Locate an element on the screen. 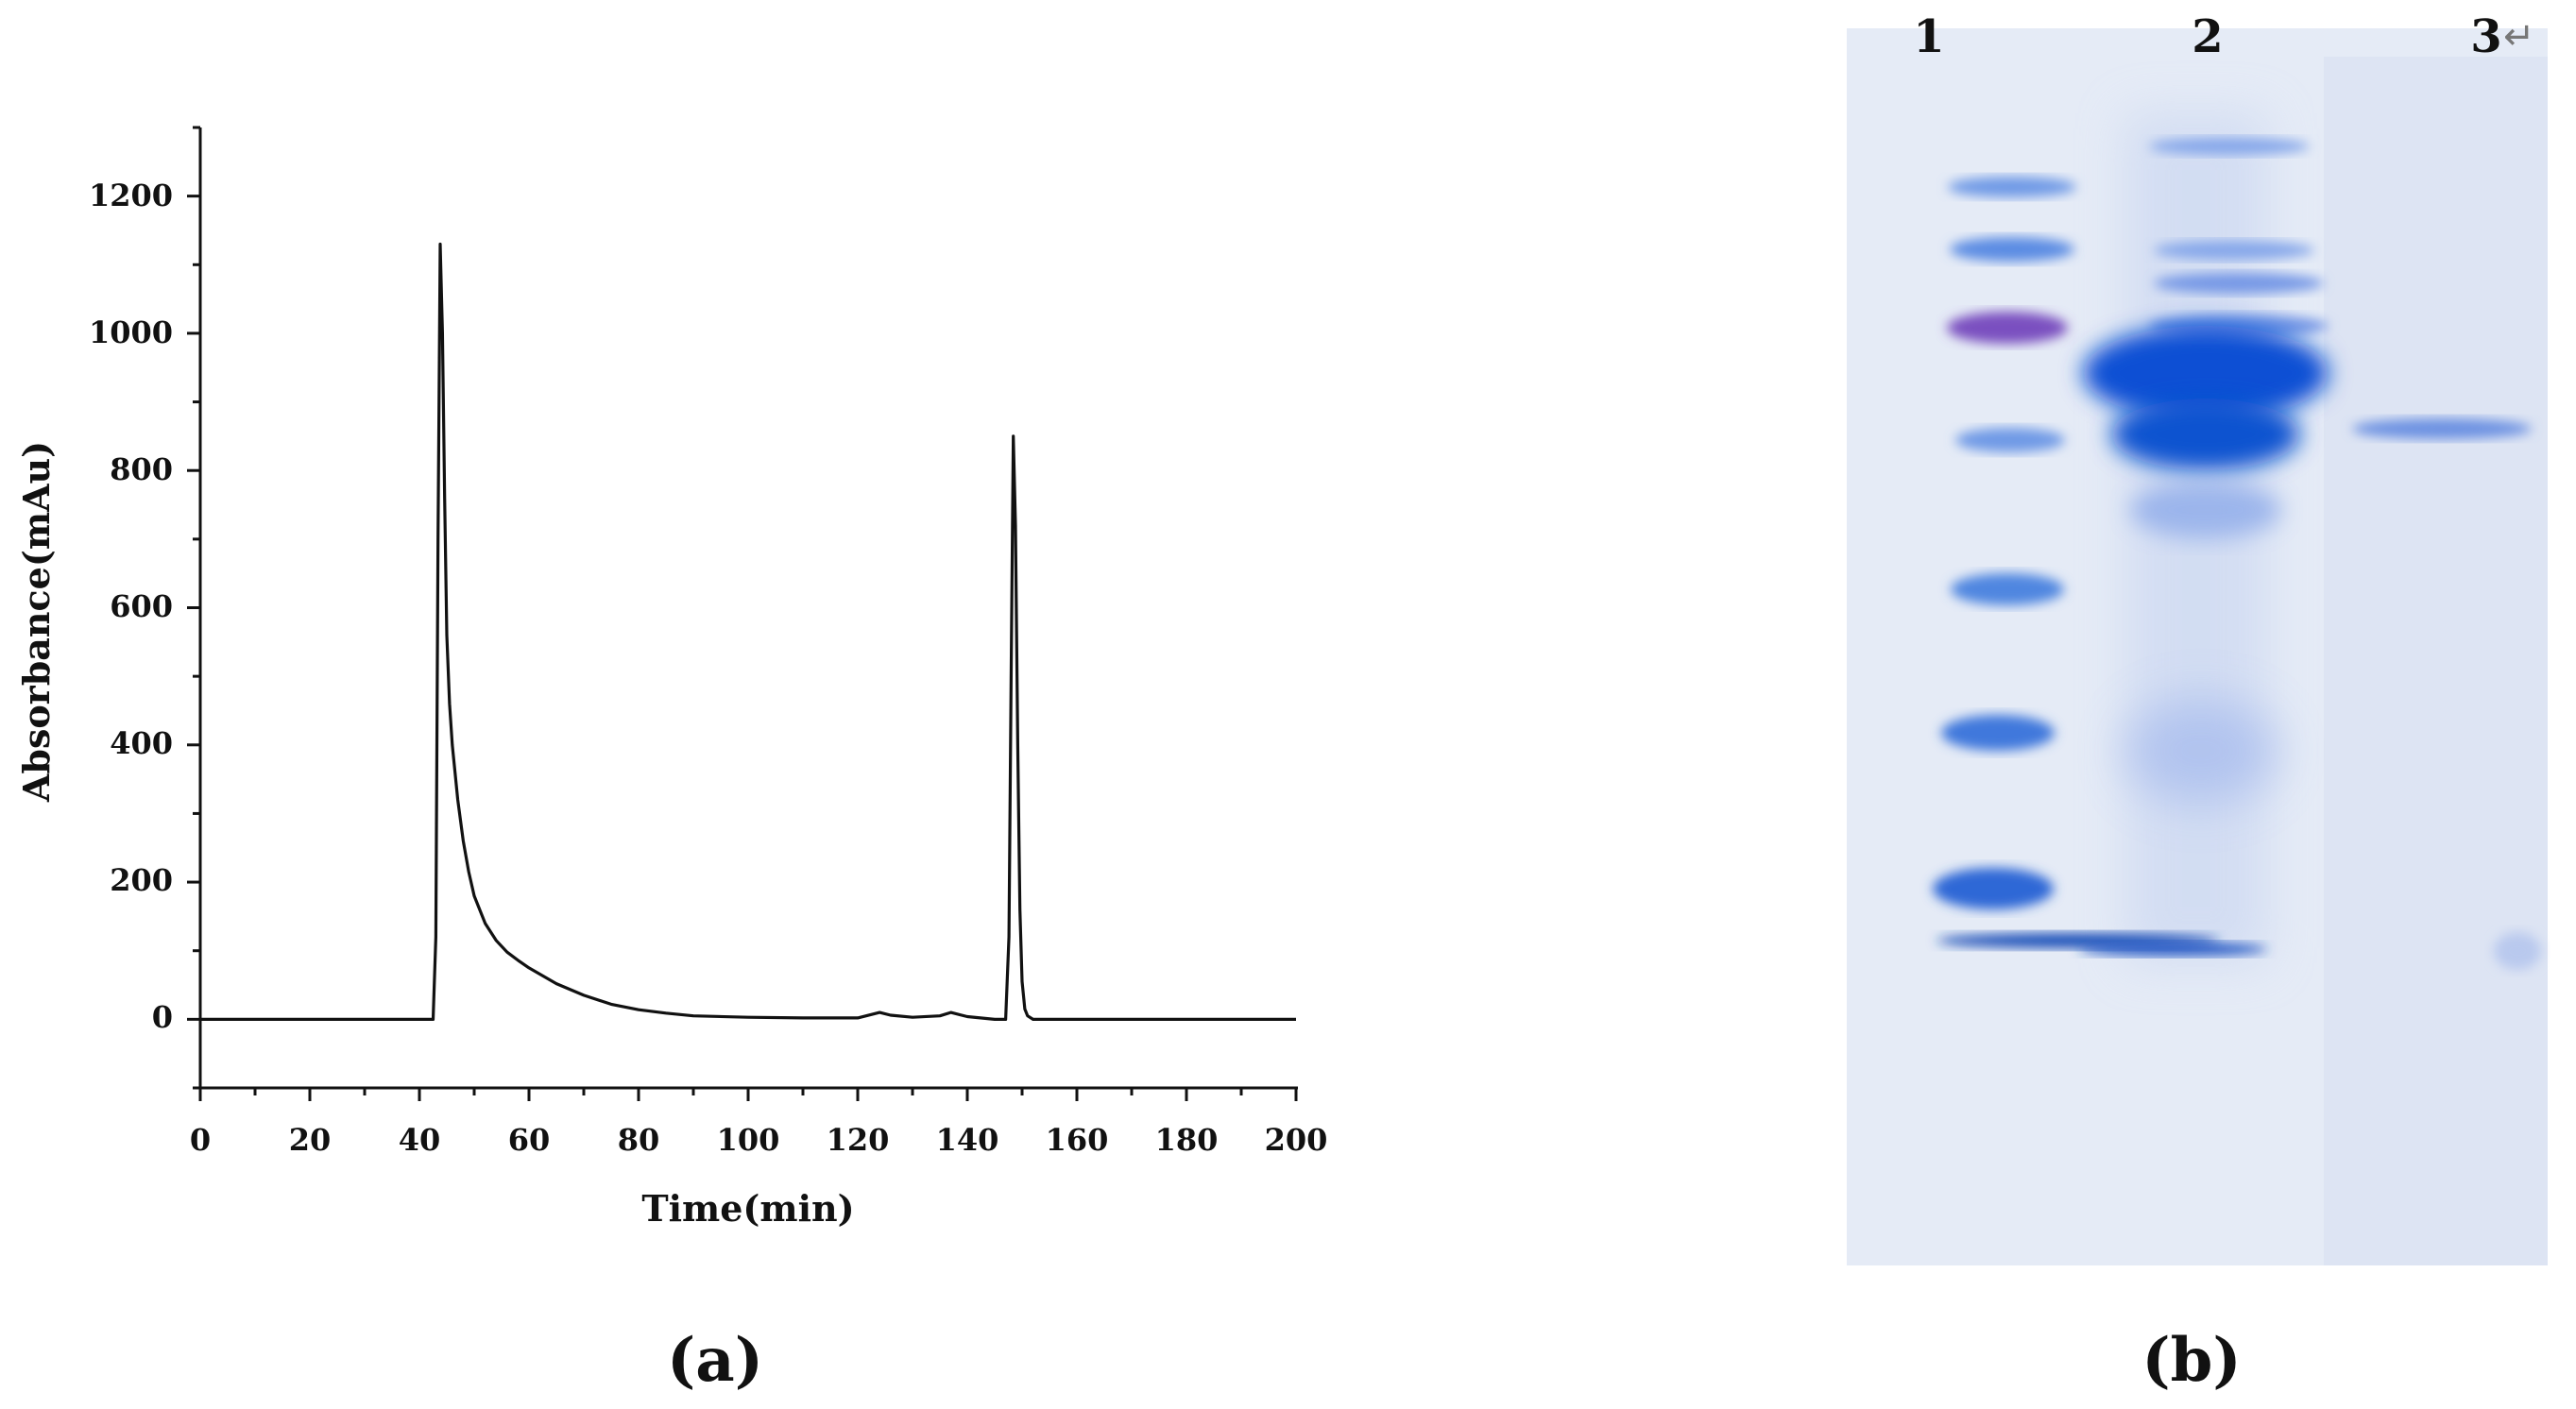  y-tick-label-200: 200 is located at coordinates (141, 880).